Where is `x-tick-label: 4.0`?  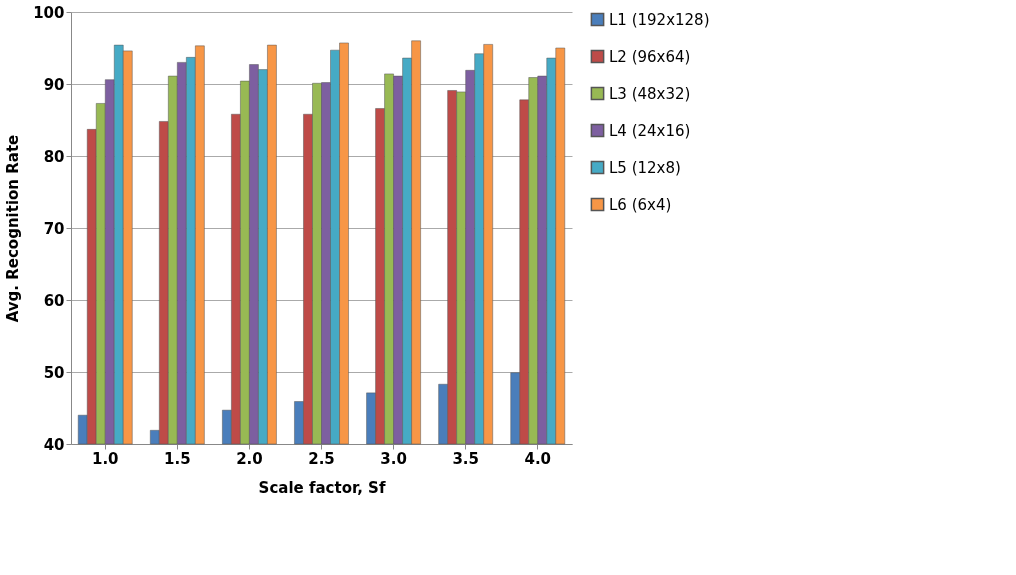
x-tick-label: 4.0 is located at coordinates (538, 458).